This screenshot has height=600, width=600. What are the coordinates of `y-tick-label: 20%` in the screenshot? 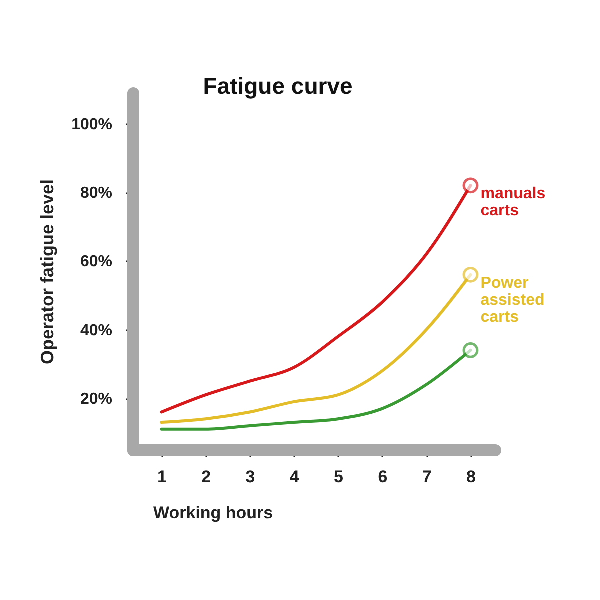 It's located at (96, 399).